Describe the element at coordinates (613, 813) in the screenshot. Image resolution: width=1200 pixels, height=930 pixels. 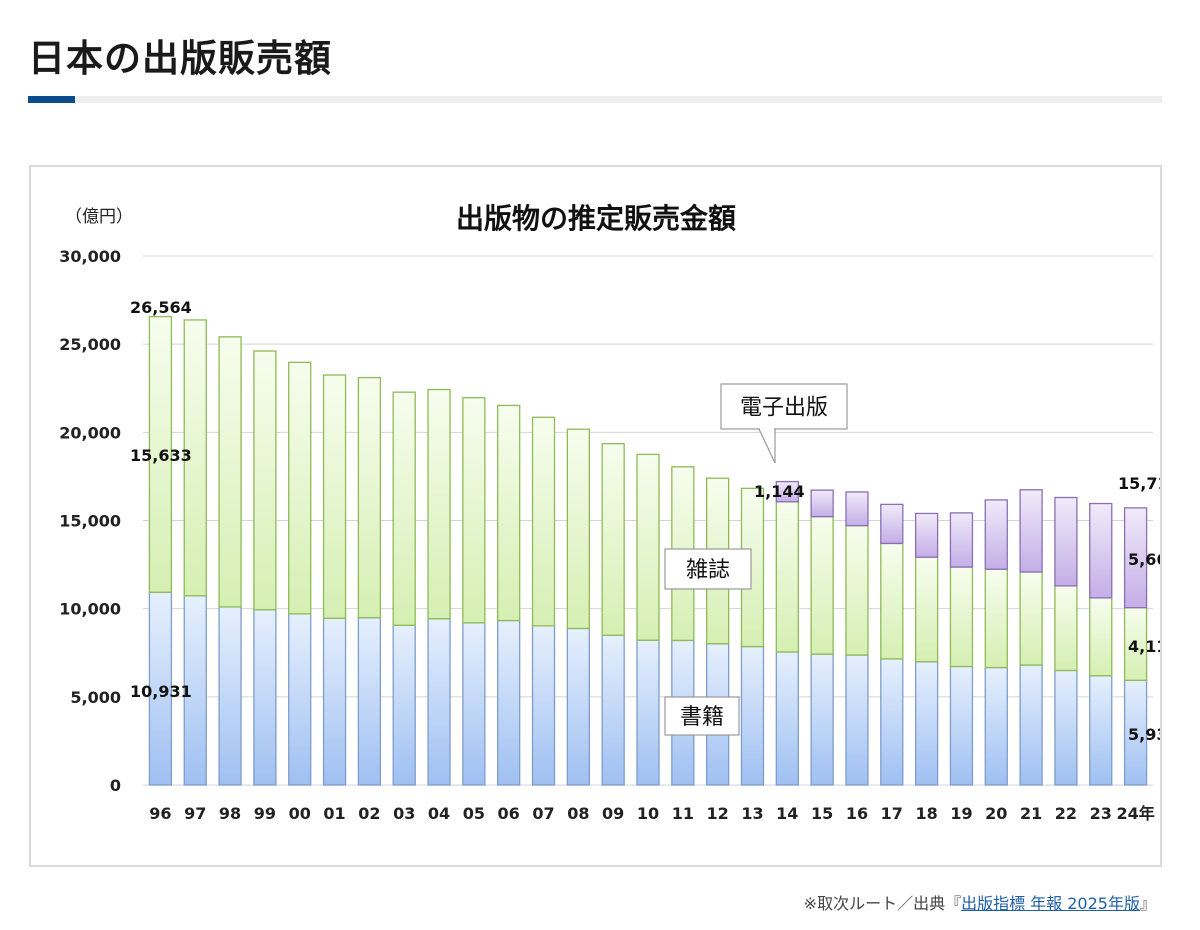
I see `x-tick-label: 09` at that location.